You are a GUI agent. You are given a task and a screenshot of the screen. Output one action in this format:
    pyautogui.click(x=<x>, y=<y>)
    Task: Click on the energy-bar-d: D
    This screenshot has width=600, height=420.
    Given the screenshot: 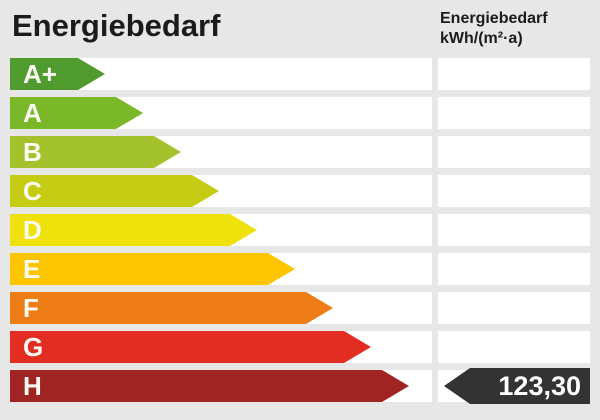 What is the action you would take?
    pyautogui.click(x=133, y=230)
    